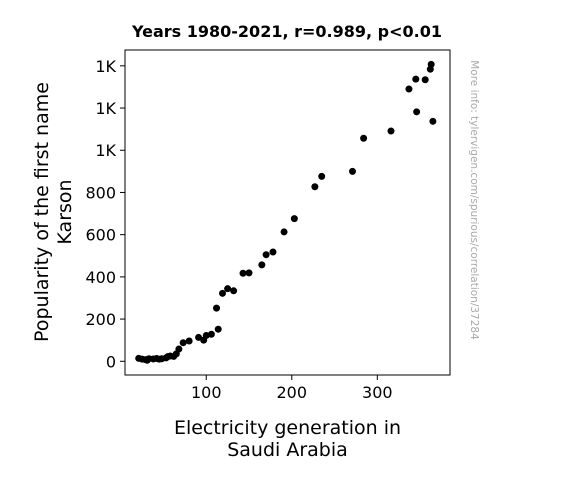 This screenshot has width=575, height=500. What do you see at coordinates (100, 235) in the screenshot?
I see `y-tick-label: 600` at bounding box center [100, 235].